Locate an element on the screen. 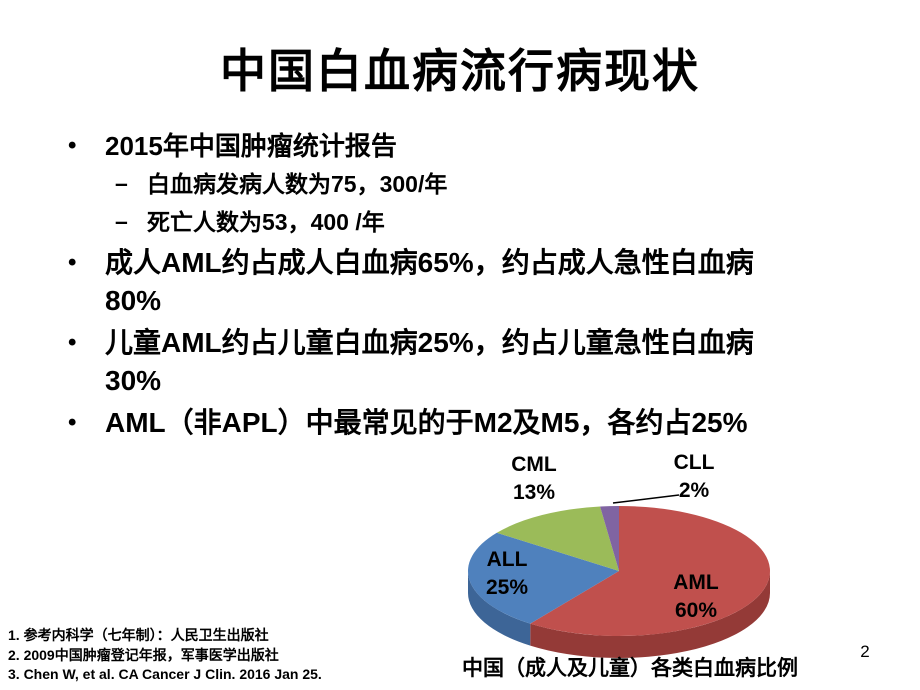 This screenshot has width=920, height=690. pie-label-name: ALL is located at coordinates (507, 559).